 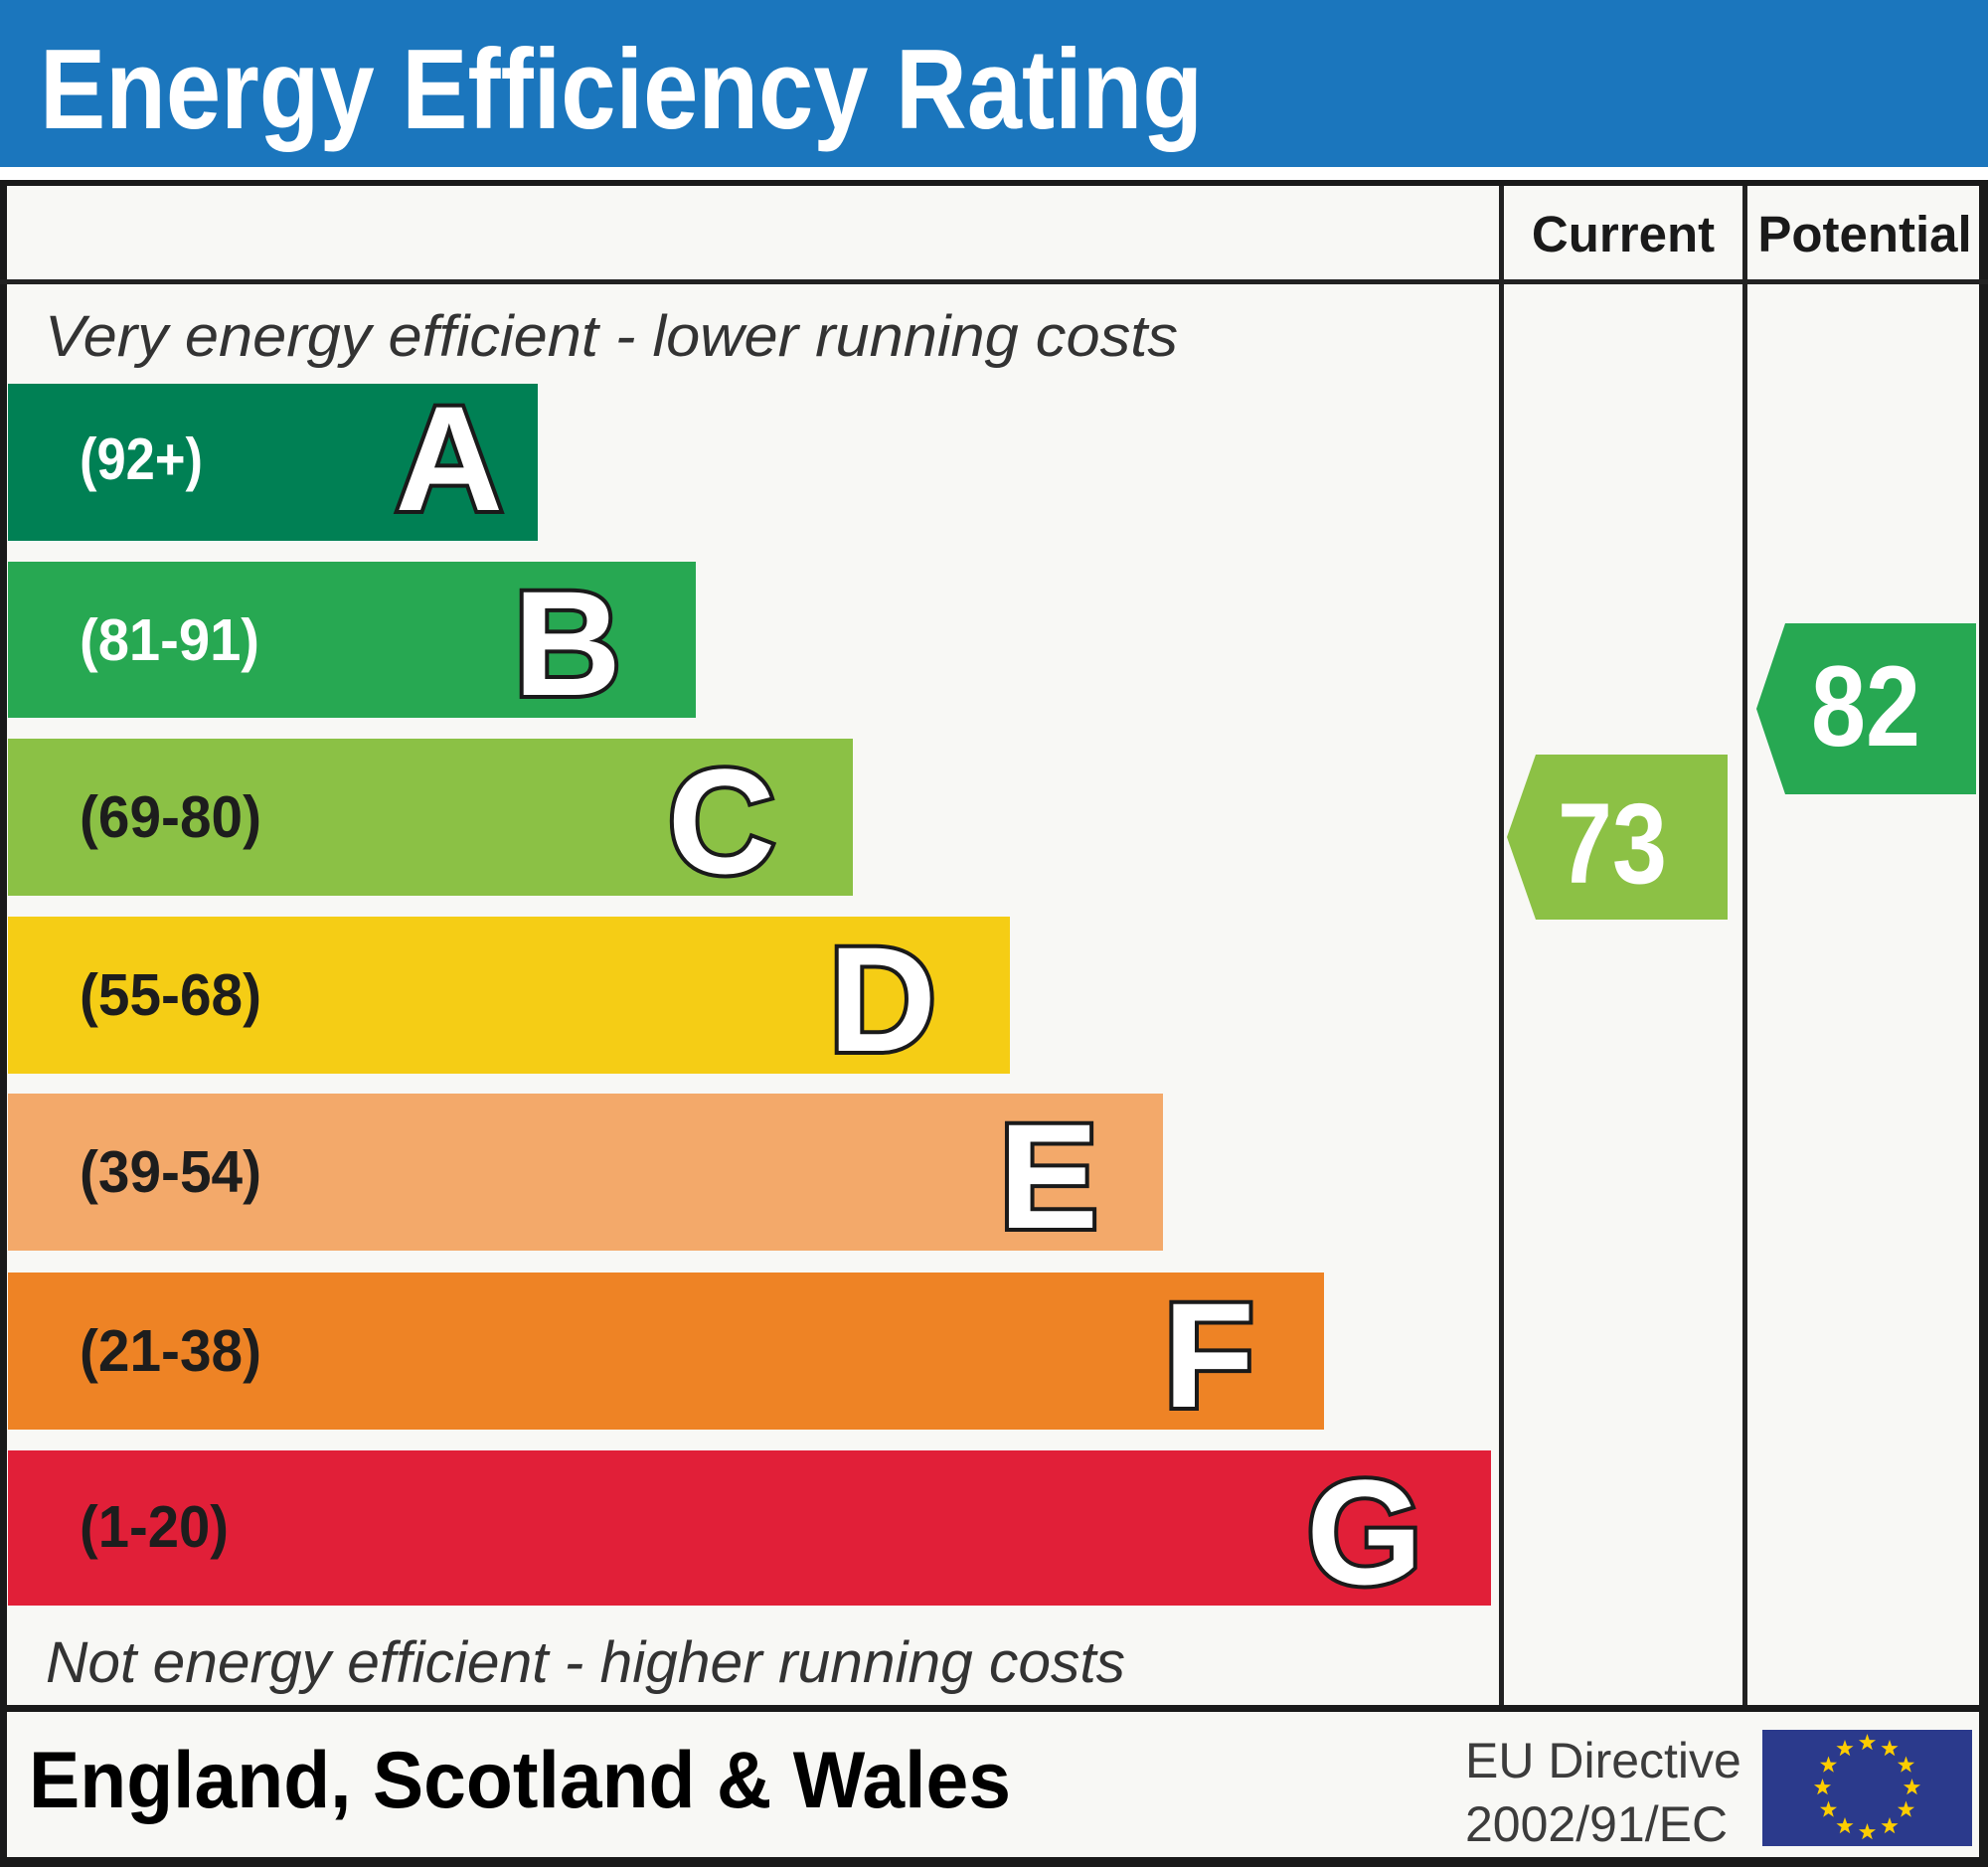 What do you see at coordinates (1364, 1531) in the screenshot?
I see `svg-text: G` at bounding box center [1364, 1531].